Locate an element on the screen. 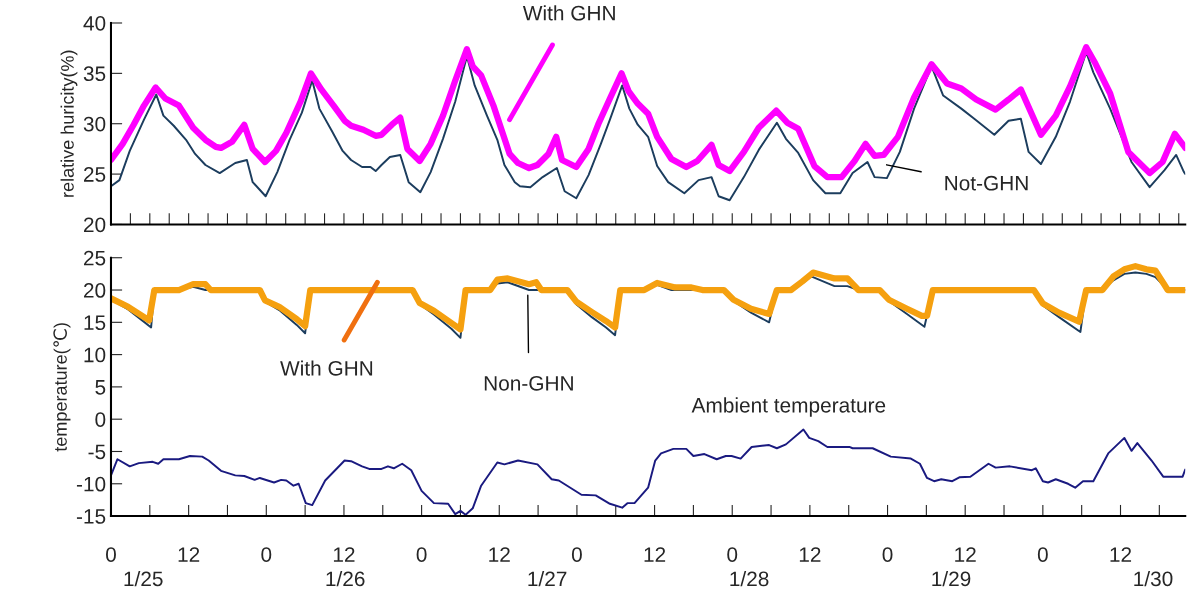 This screenshot has height=605, width=1187. series-label: Ambient temperature is located at coordinates (788, 407).